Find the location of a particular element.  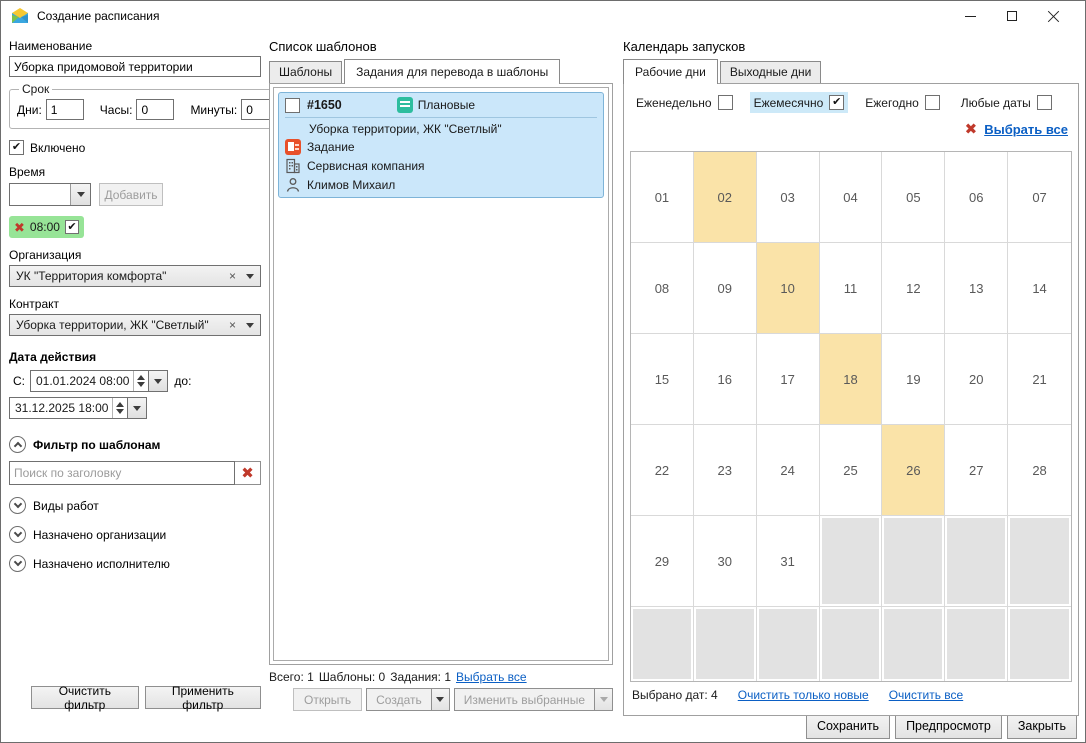

day-cell-28: 28 is located at coordinates (1039, 470).